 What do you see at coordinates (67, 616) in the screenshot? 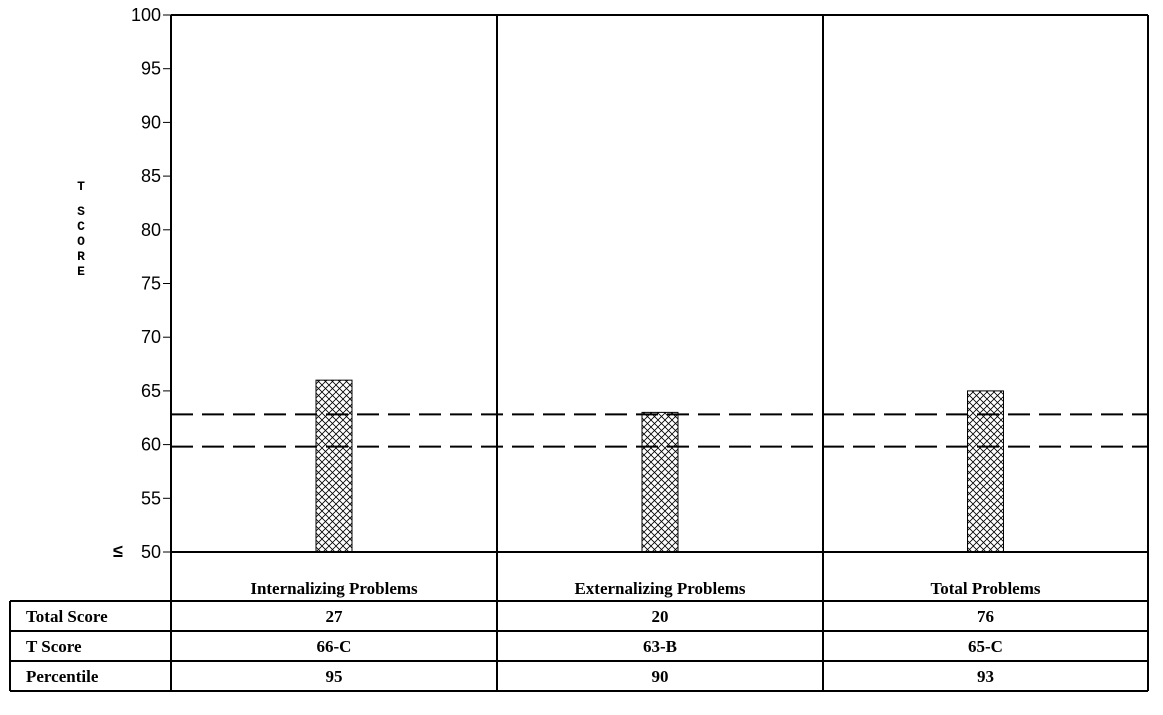
I see `table-row-label: Total Score` at bounding box center [67, 616].